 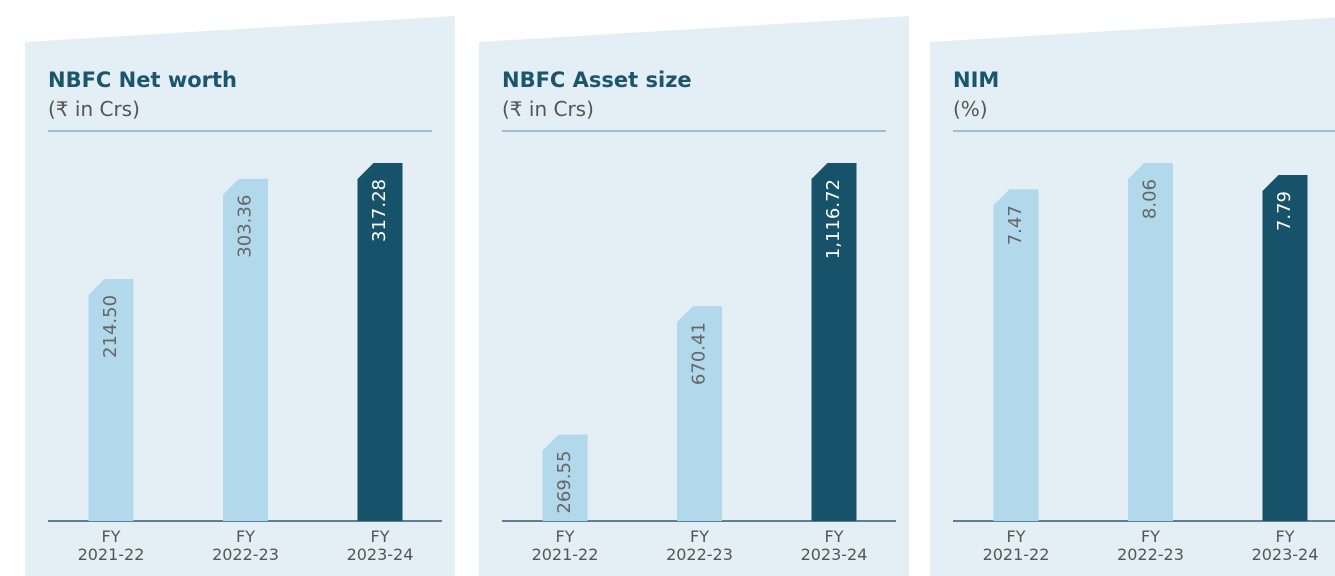 I want to click on value-label: 317.28, so click(x=379, y=210).